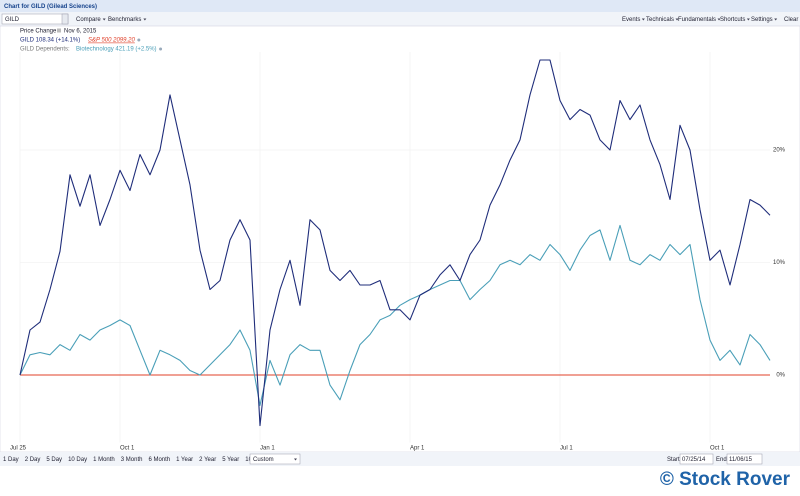  Describe the element at coordinates (116, 50) in the screenshot. I see `legend-entry: Biotechnology 421.19 (+2.5%)` at that location.